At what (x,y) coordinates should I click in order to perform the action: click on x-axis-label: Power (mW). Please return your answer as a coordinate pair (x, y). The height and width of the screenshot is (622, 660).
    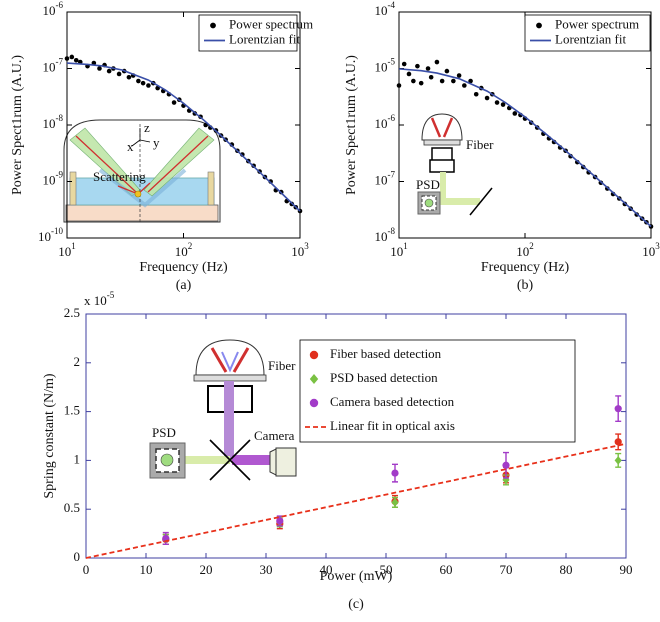
    Looking at the image, I should click on (356, 576).